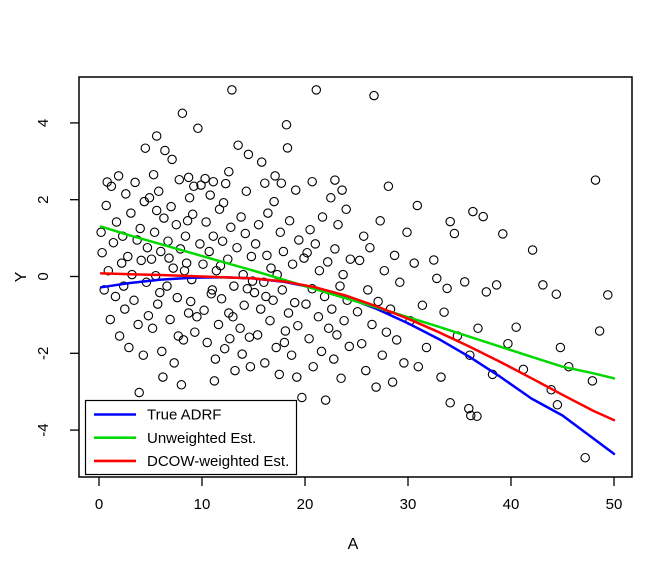 The height and width of the screenshot is (576, 672). I want to click on y-tick-label: 0, so click(43, 276).